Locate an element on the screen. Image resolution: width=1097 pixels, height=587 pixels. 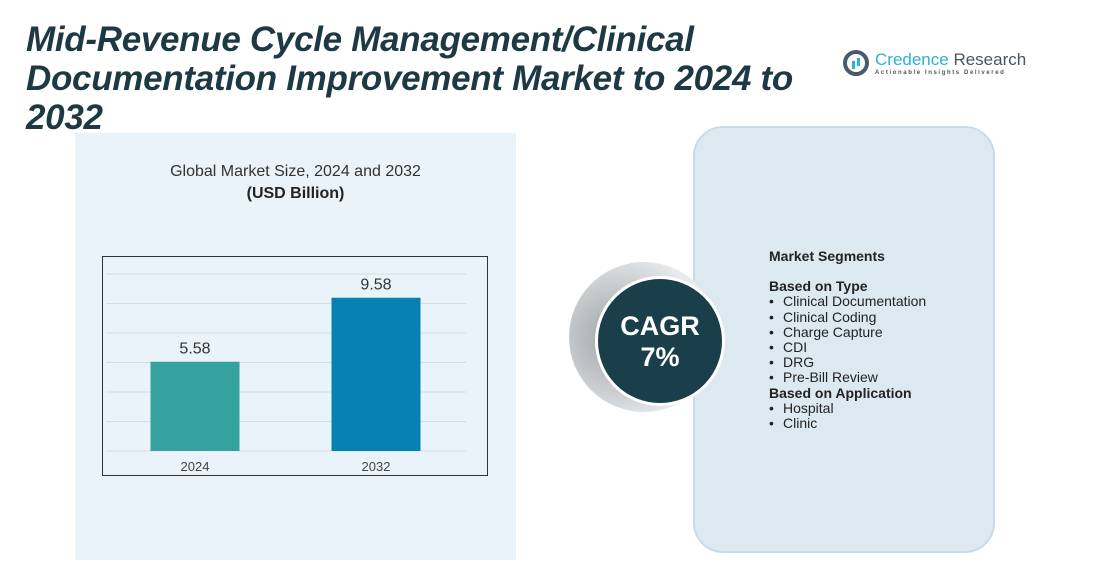
logo-name-1: Credence is located at coordinates (912, 59).